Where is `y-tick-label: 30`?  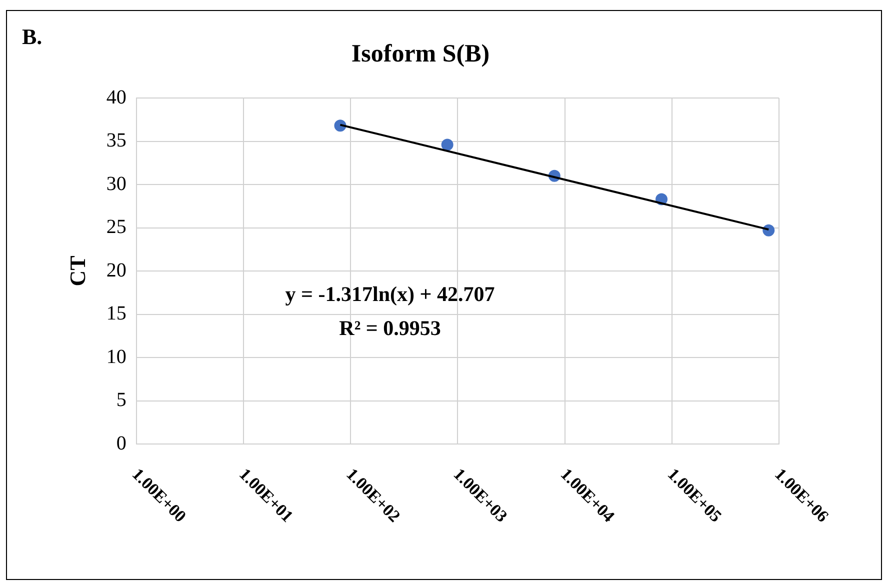
y-tick-label: 30 is located at coordinates (116, 183).